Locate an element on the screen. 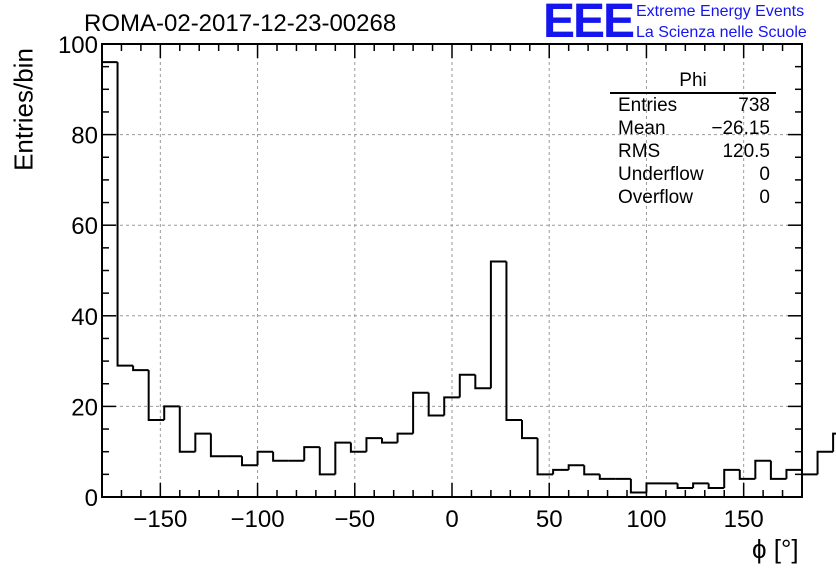 Image resolution: width=836 pixels, height=572 pixels. y-axis-label: Entries/bin is located at coordinates (23, 109).